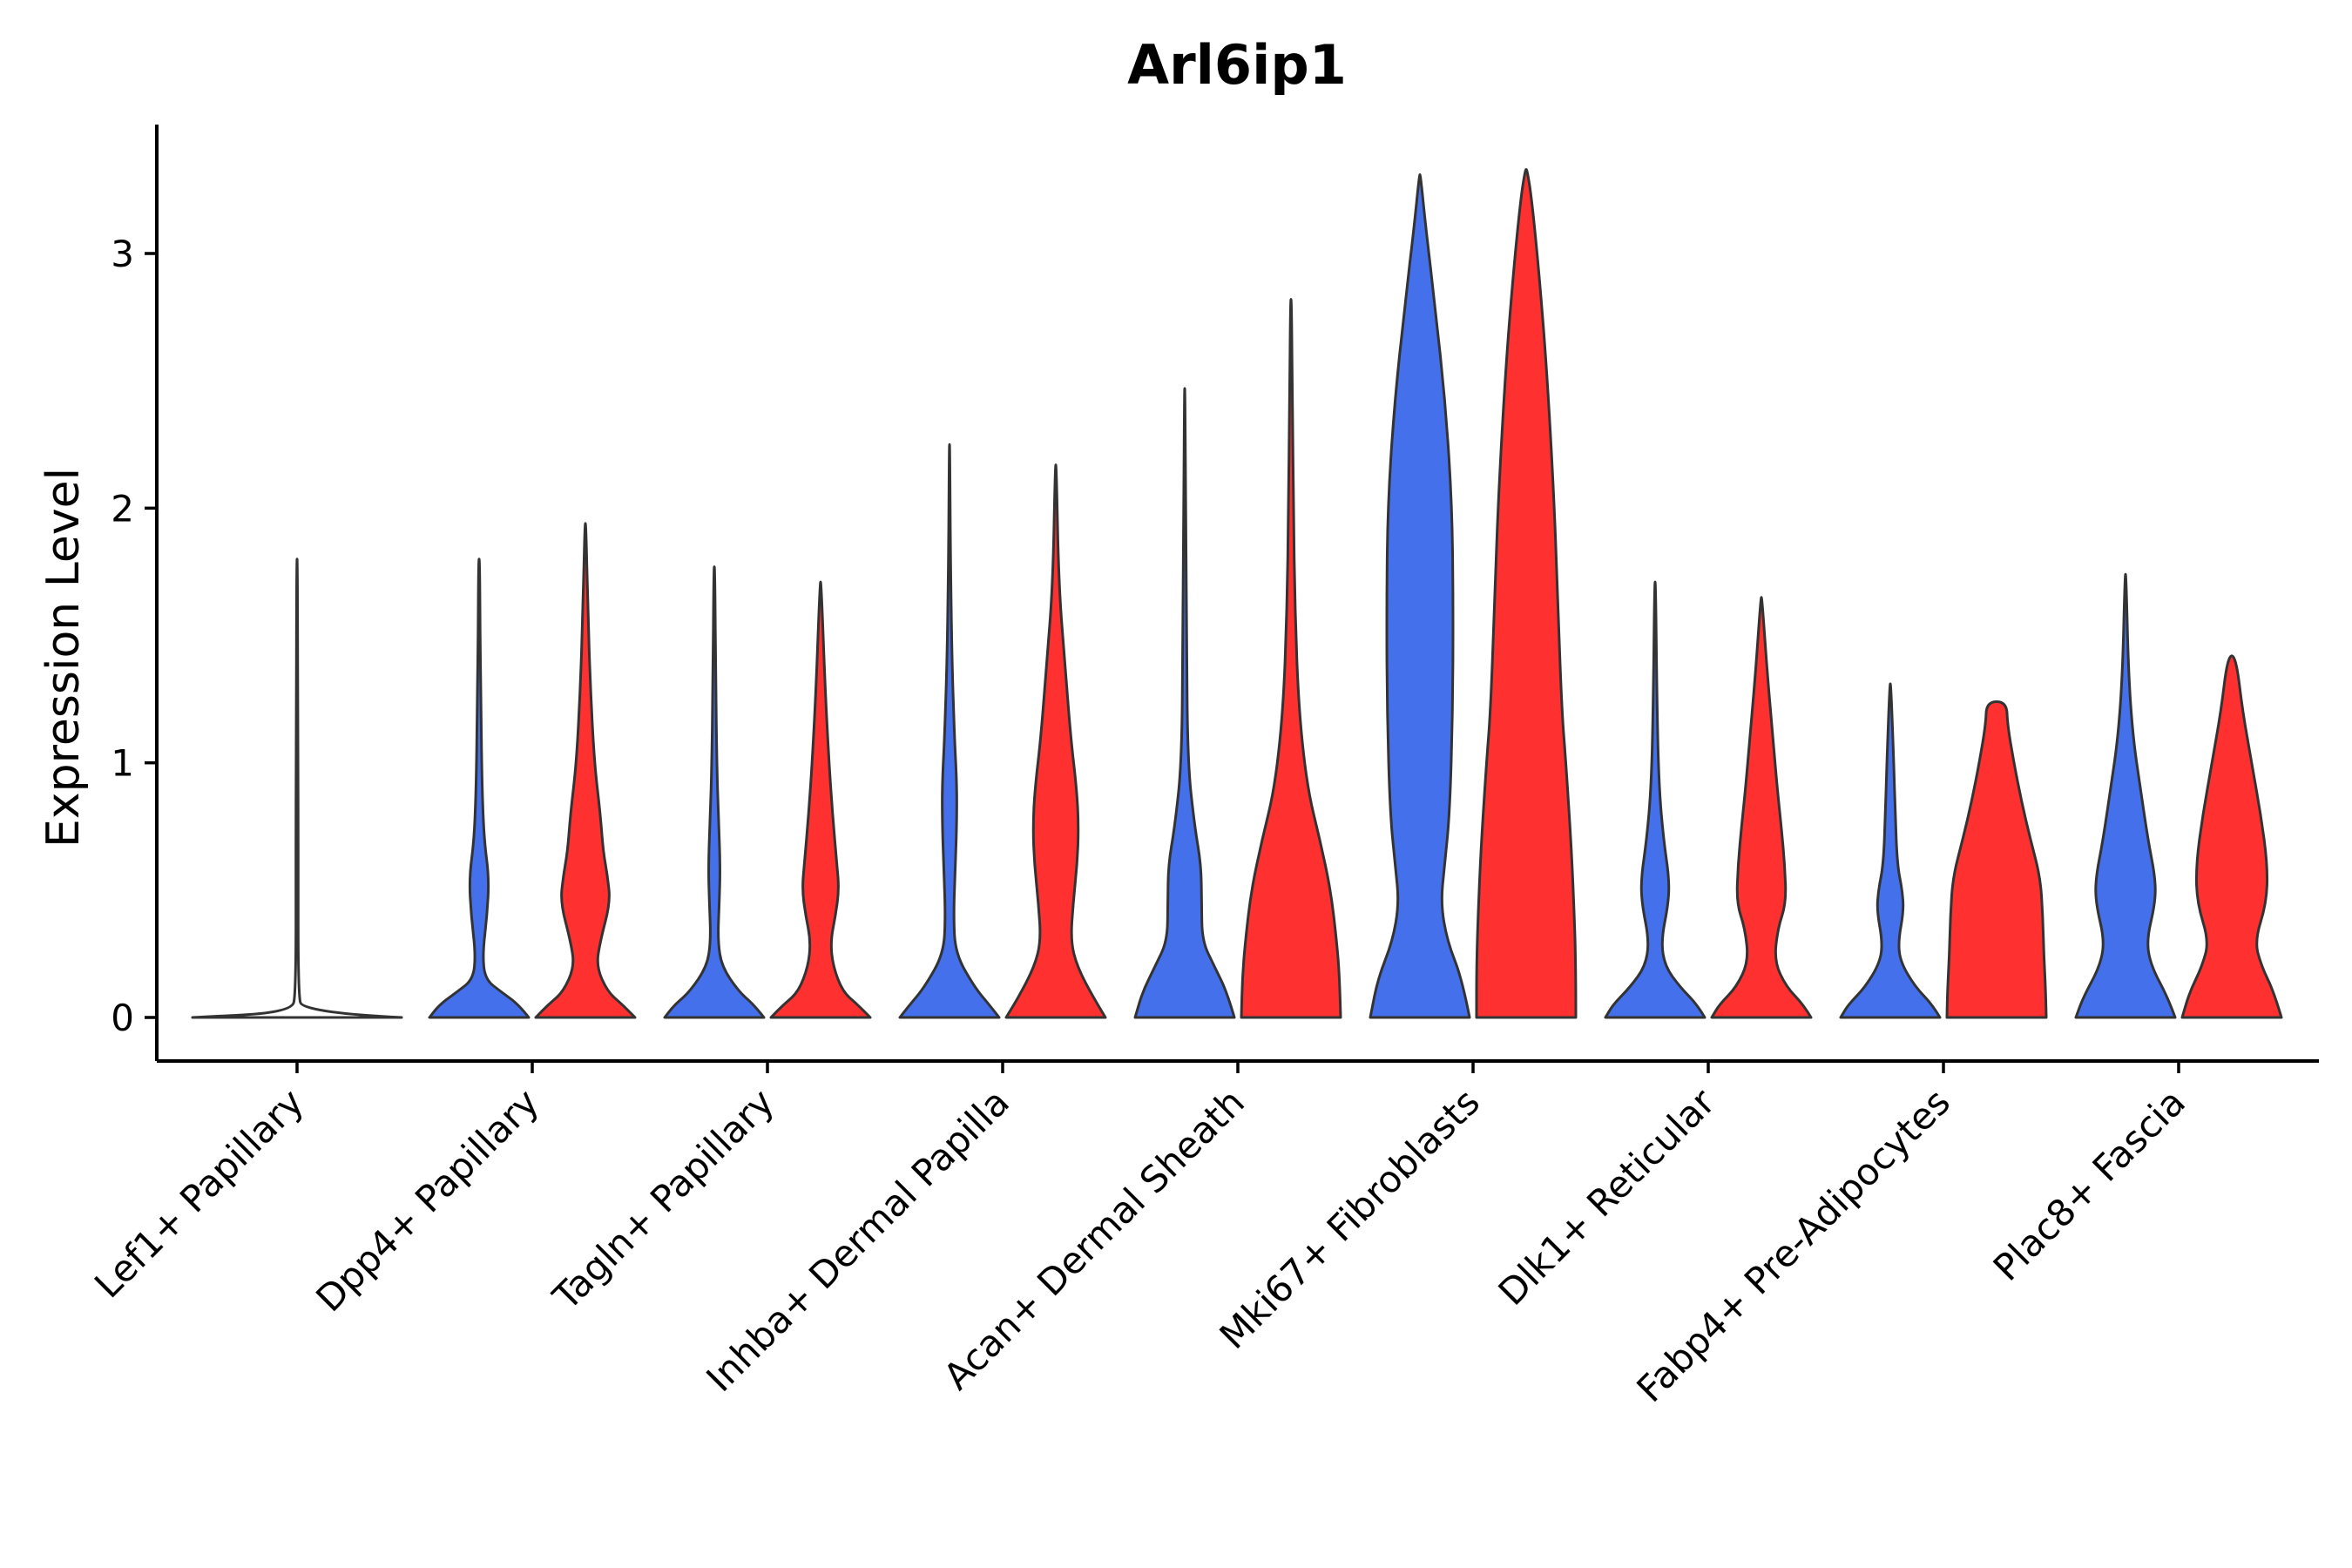 This screenshot has width=2352, height=1568. What do you see at coordinates (1291, 658) in the screenshot?
I see `violin-acan-dermal-sheath-group2` at bounding box center [1291, 658].